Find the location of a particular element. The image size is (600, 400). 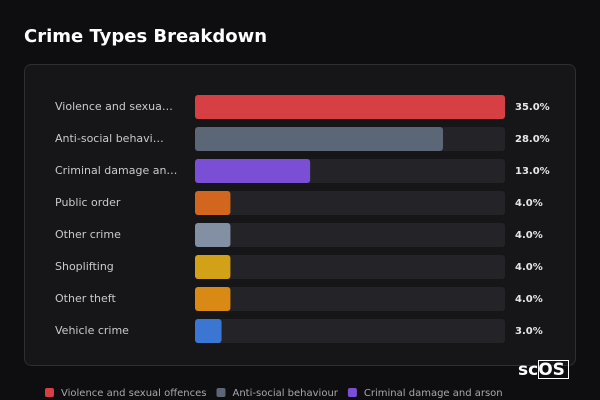

value-label: 3.0% is located at coordinates (529, 331).